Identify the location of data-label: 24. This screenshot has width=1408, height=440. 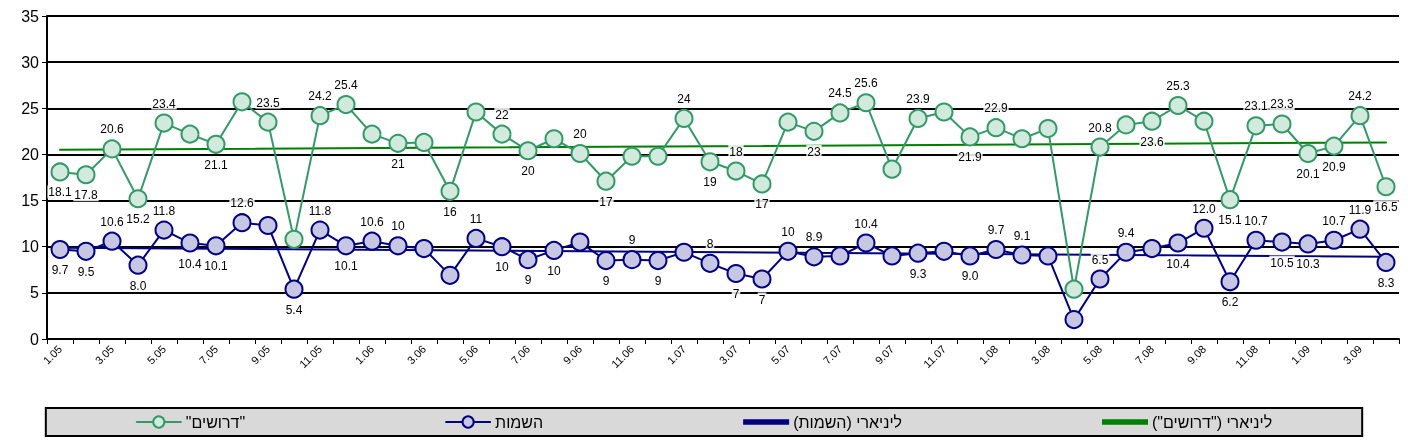
(684, 98).